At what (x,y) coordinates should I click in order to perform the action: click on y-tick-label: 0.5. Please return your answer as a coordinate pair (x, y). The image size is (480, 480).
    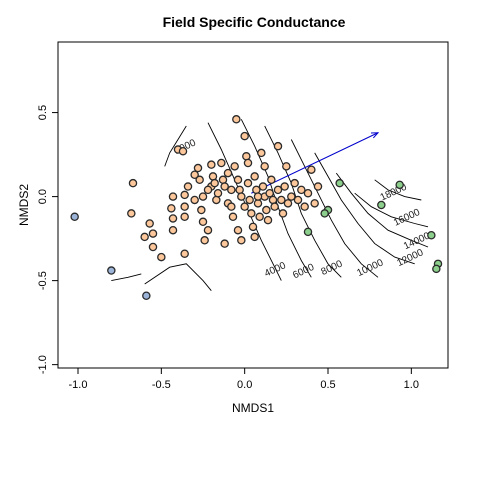
    Looking at the image, I should click on (43, 112).